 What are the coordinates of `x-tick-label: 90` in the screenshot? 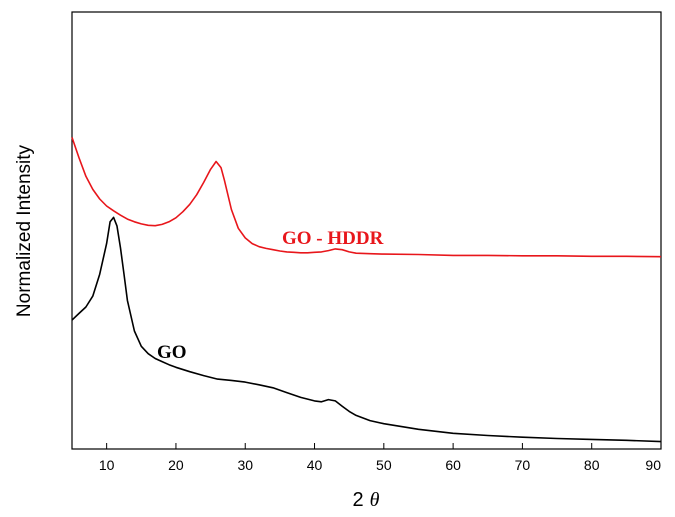 It's located at (653, 465).